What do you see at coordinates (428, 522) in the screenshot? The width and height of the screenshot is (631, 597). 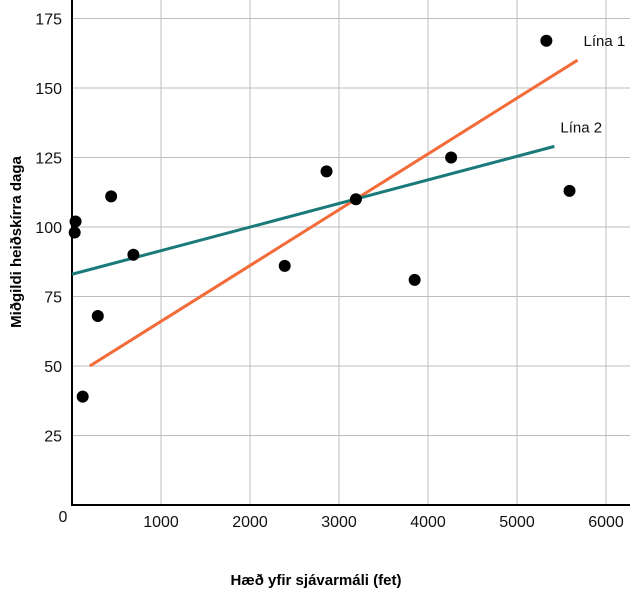 I see `x-tick-label: 4000` at bounding box center [428, 522].